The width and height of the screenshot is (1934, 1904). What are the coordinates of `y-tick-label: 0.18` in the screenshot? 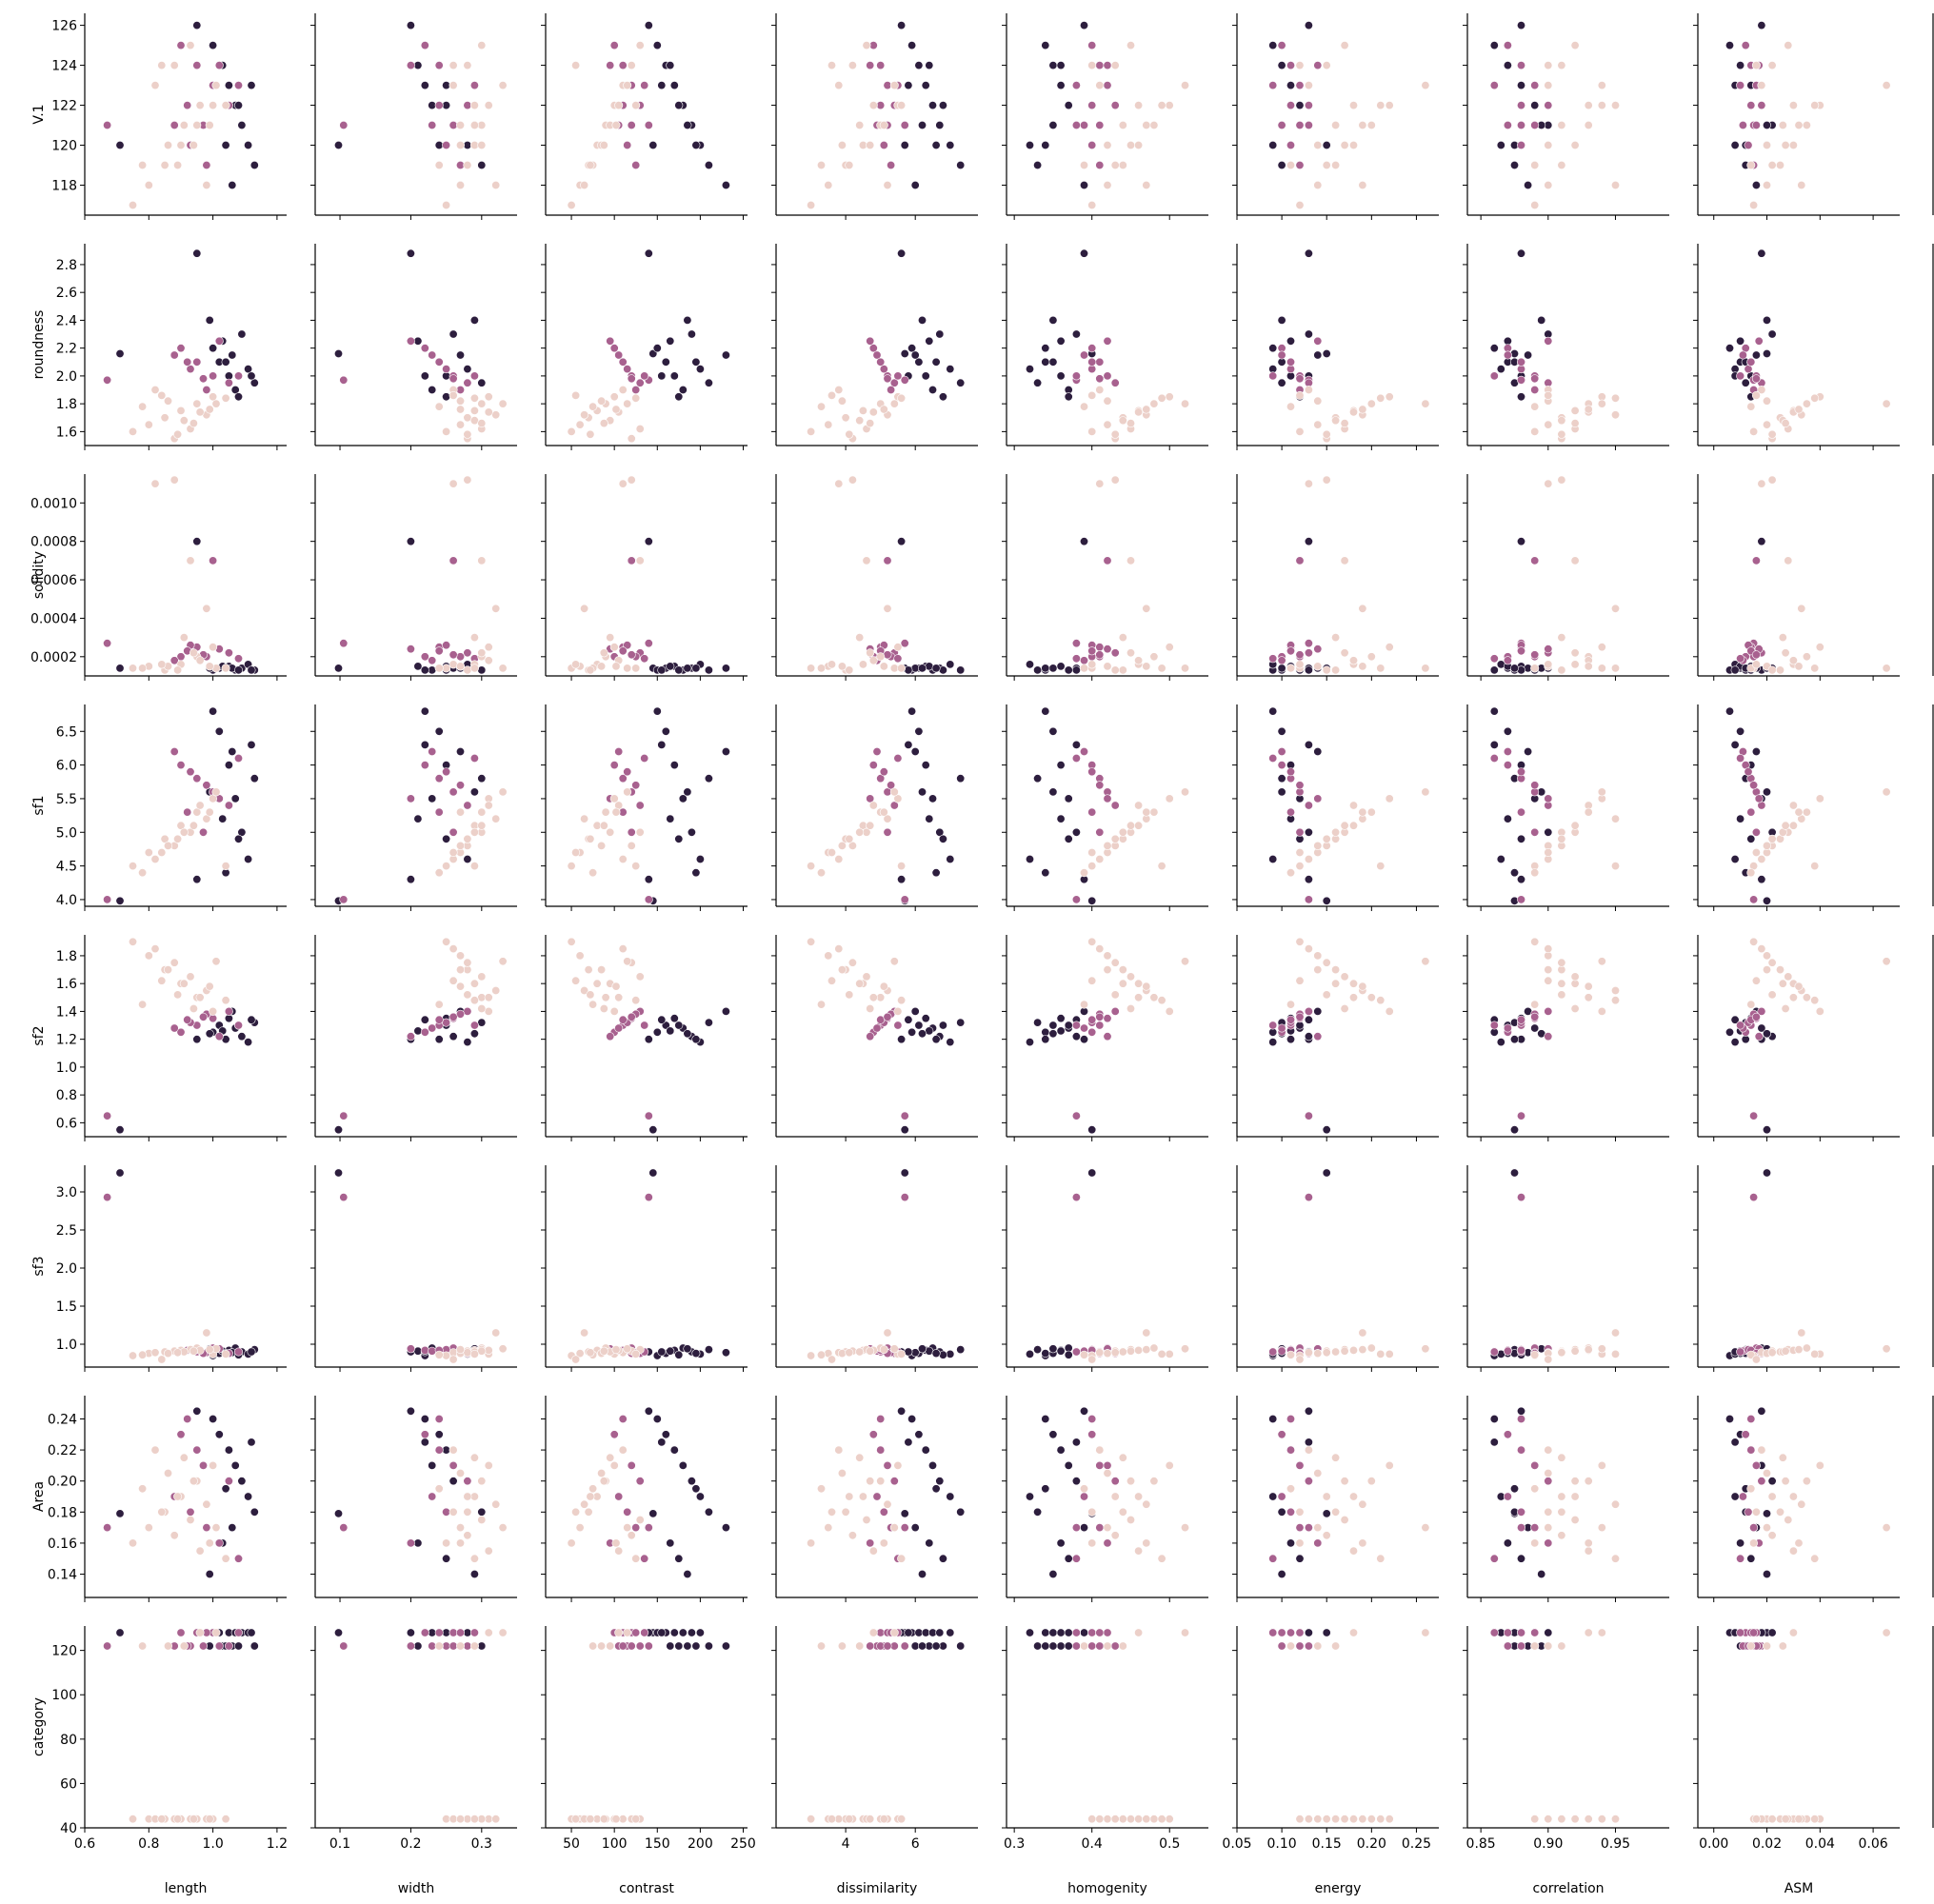 It's located at (62, 1512).